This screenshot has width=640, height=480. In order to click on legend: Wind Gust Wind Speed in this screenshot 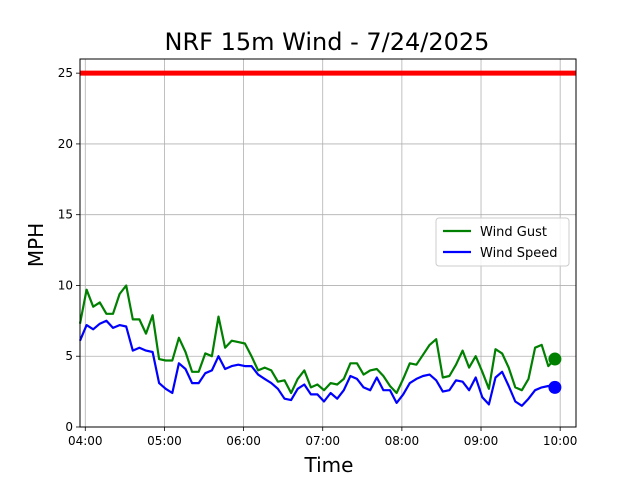, I will do `click(502, 242)`.